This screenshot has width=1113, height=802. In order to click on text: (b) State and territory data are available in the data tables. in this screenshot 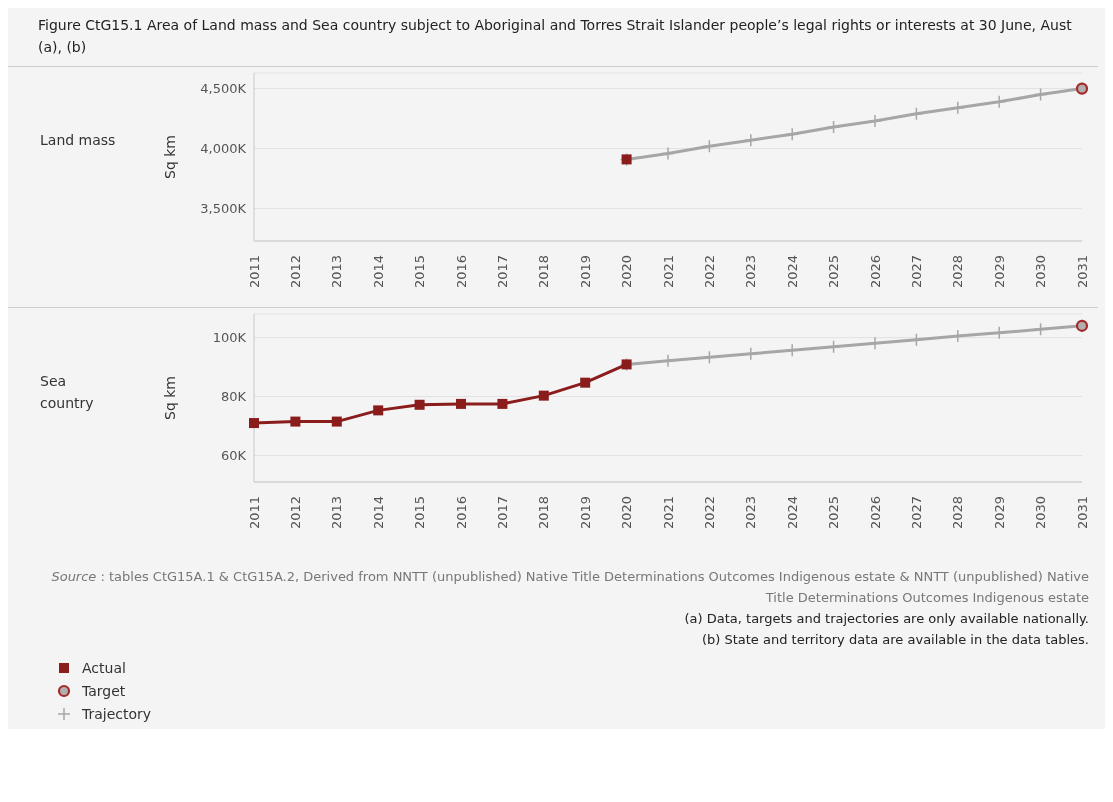, I will do `click(894, 640)`.